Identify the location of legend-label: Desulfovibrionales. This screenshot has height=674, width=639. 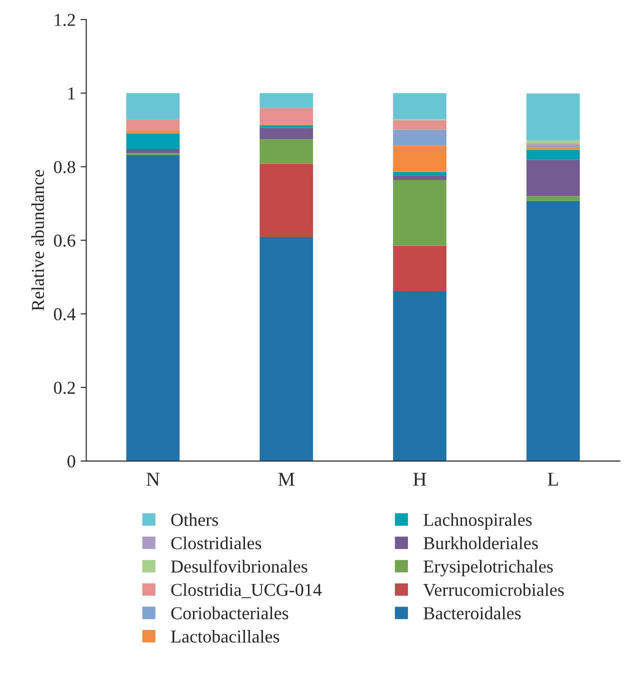
(239, 566).